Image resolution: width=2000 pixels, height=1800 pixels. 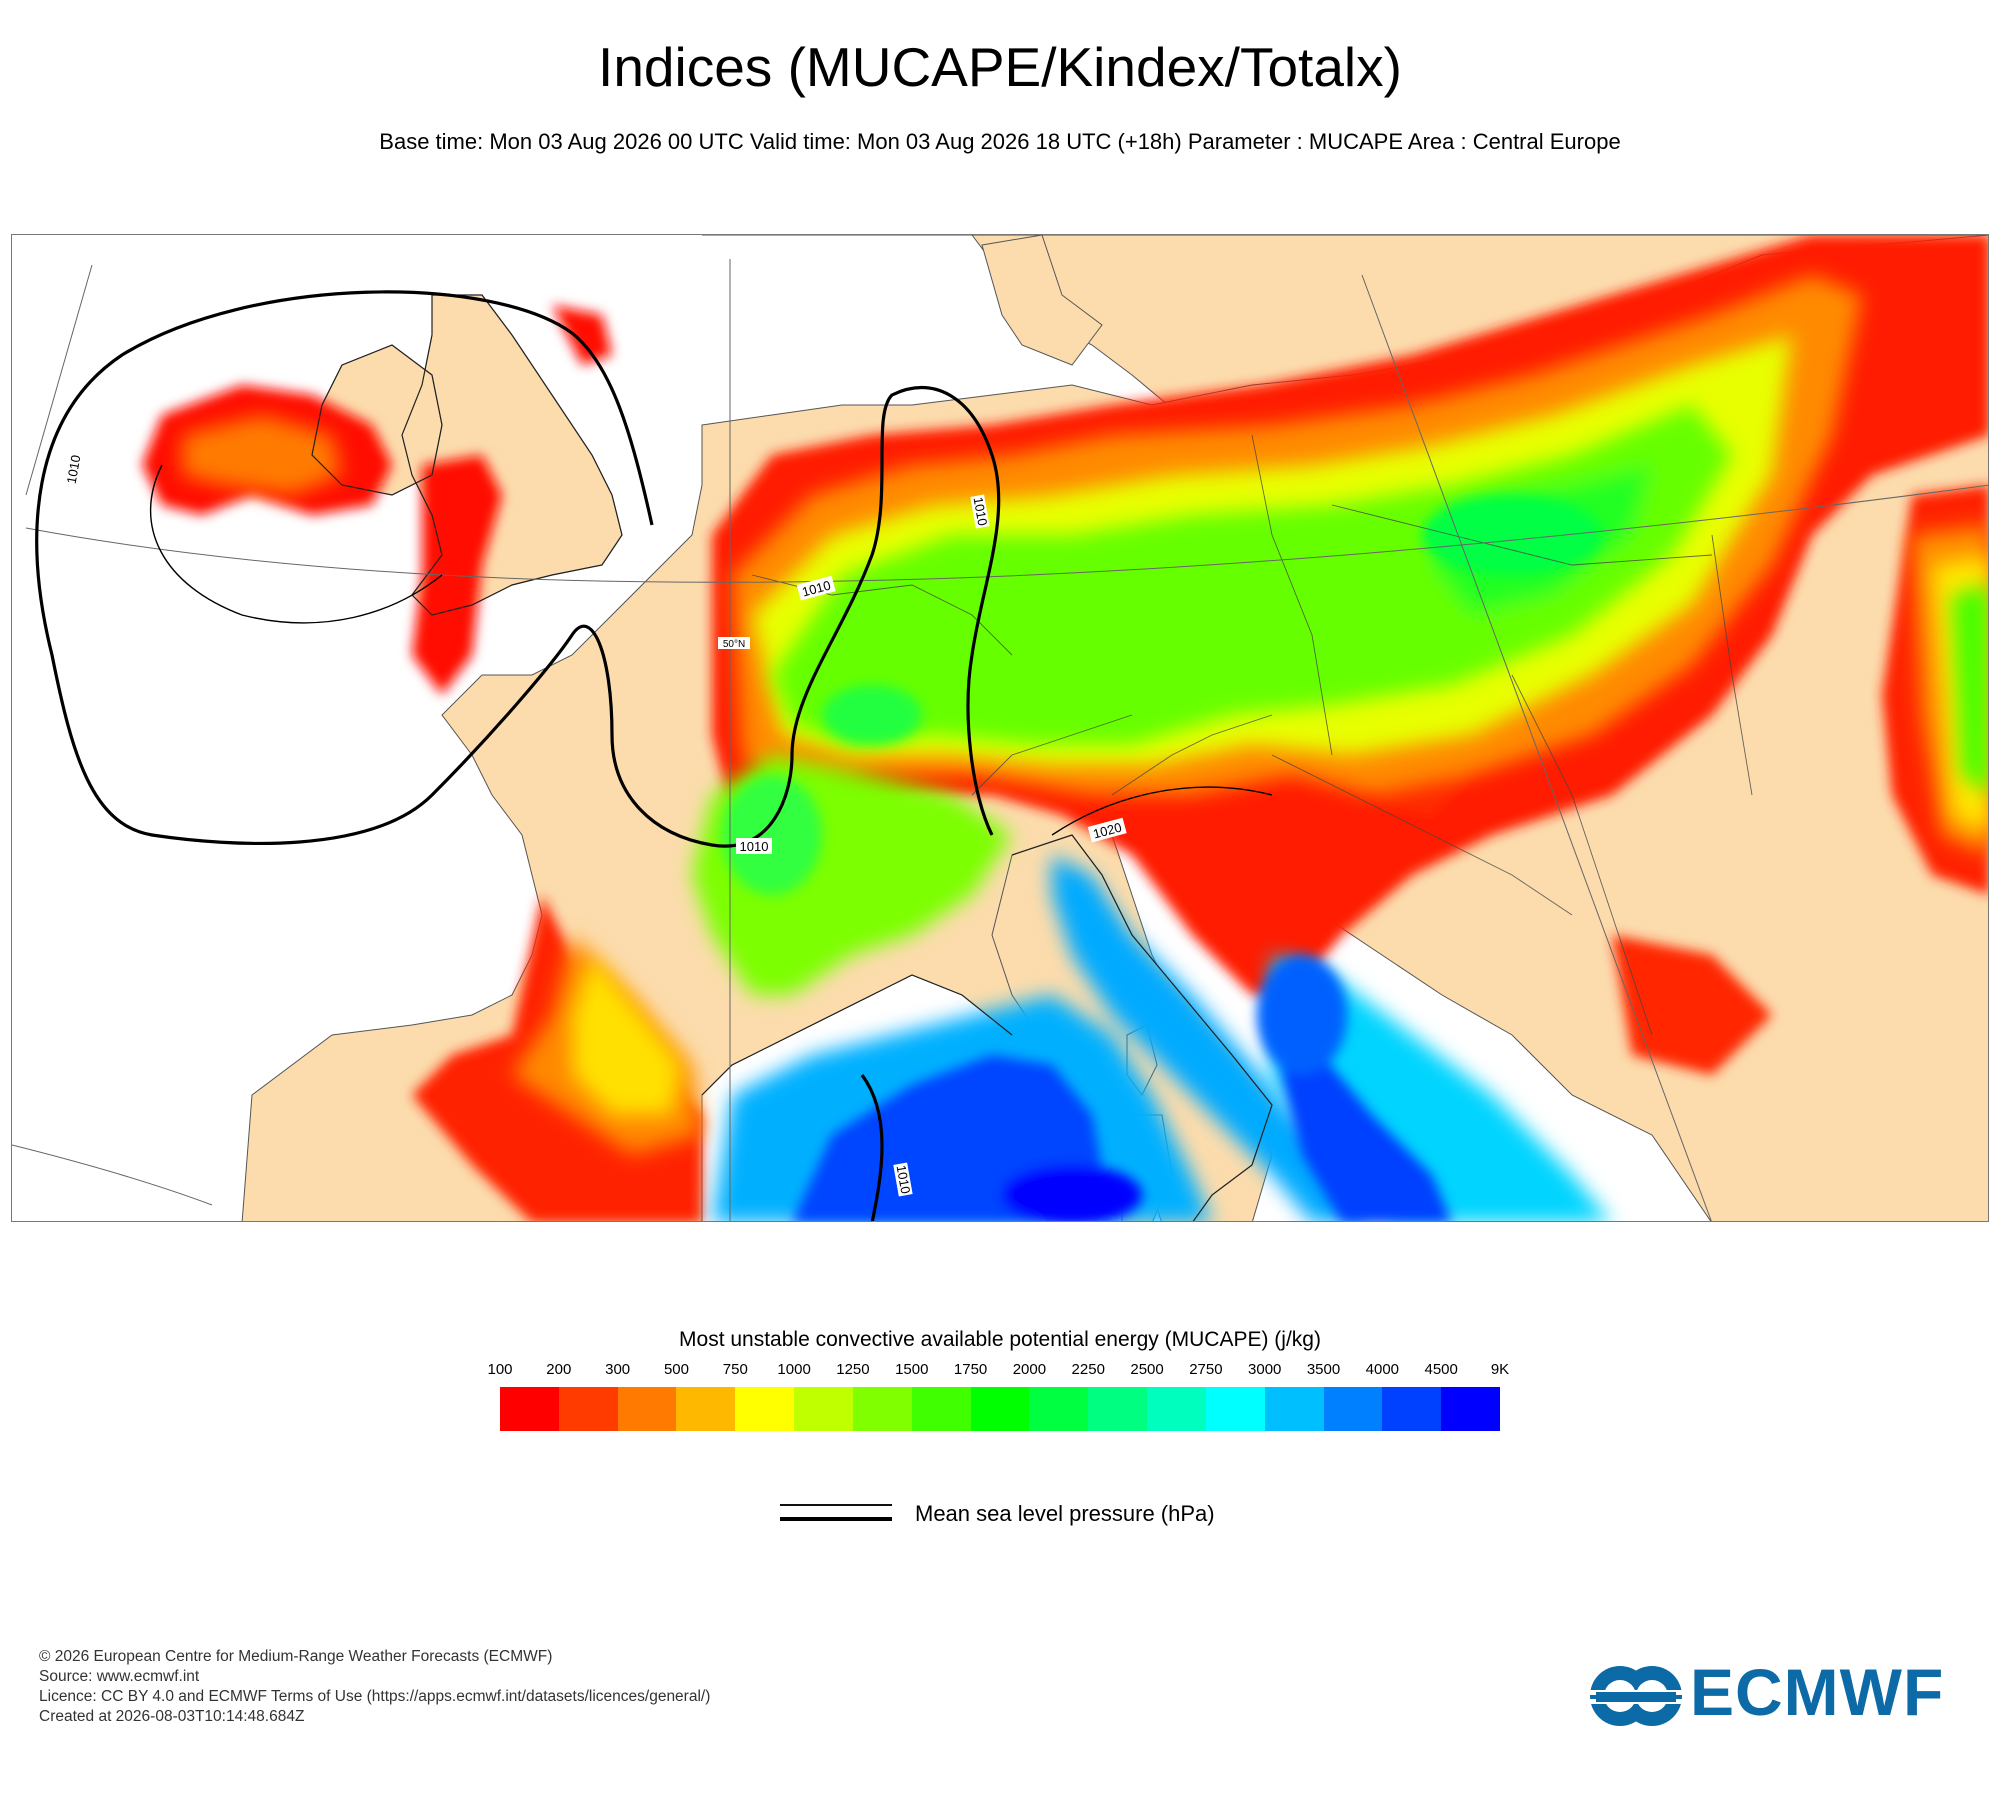 What do you see at coordinates (1029, 1369) in the screenshot?
I see `legend-tick-label: 2000` at bounding box center [1029, 1369].